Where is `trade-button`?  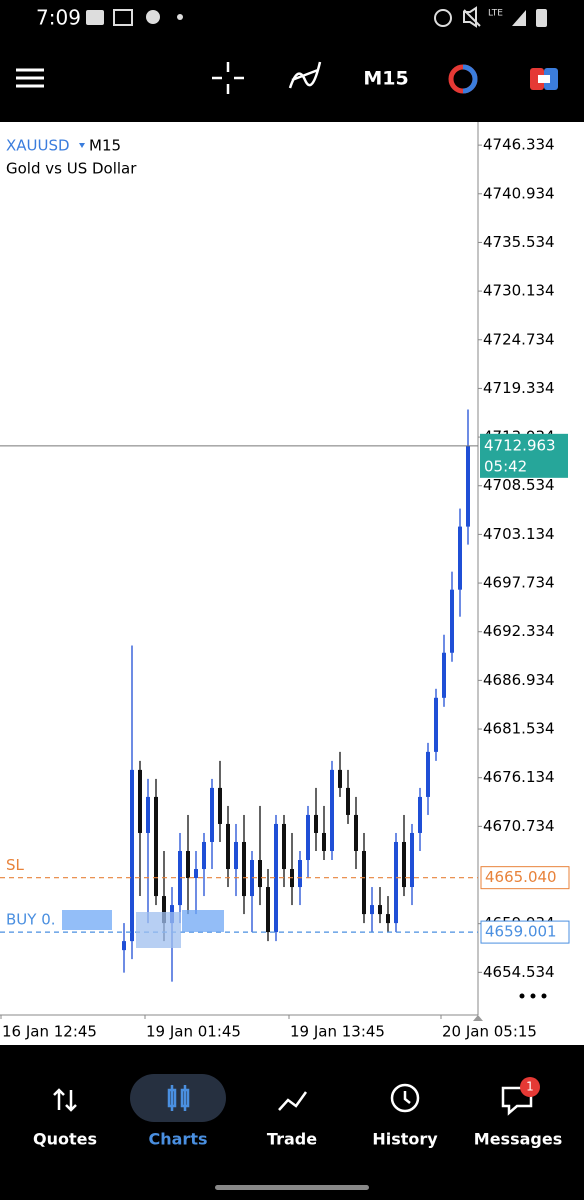 trade-button is located at coordinates (463, 79).